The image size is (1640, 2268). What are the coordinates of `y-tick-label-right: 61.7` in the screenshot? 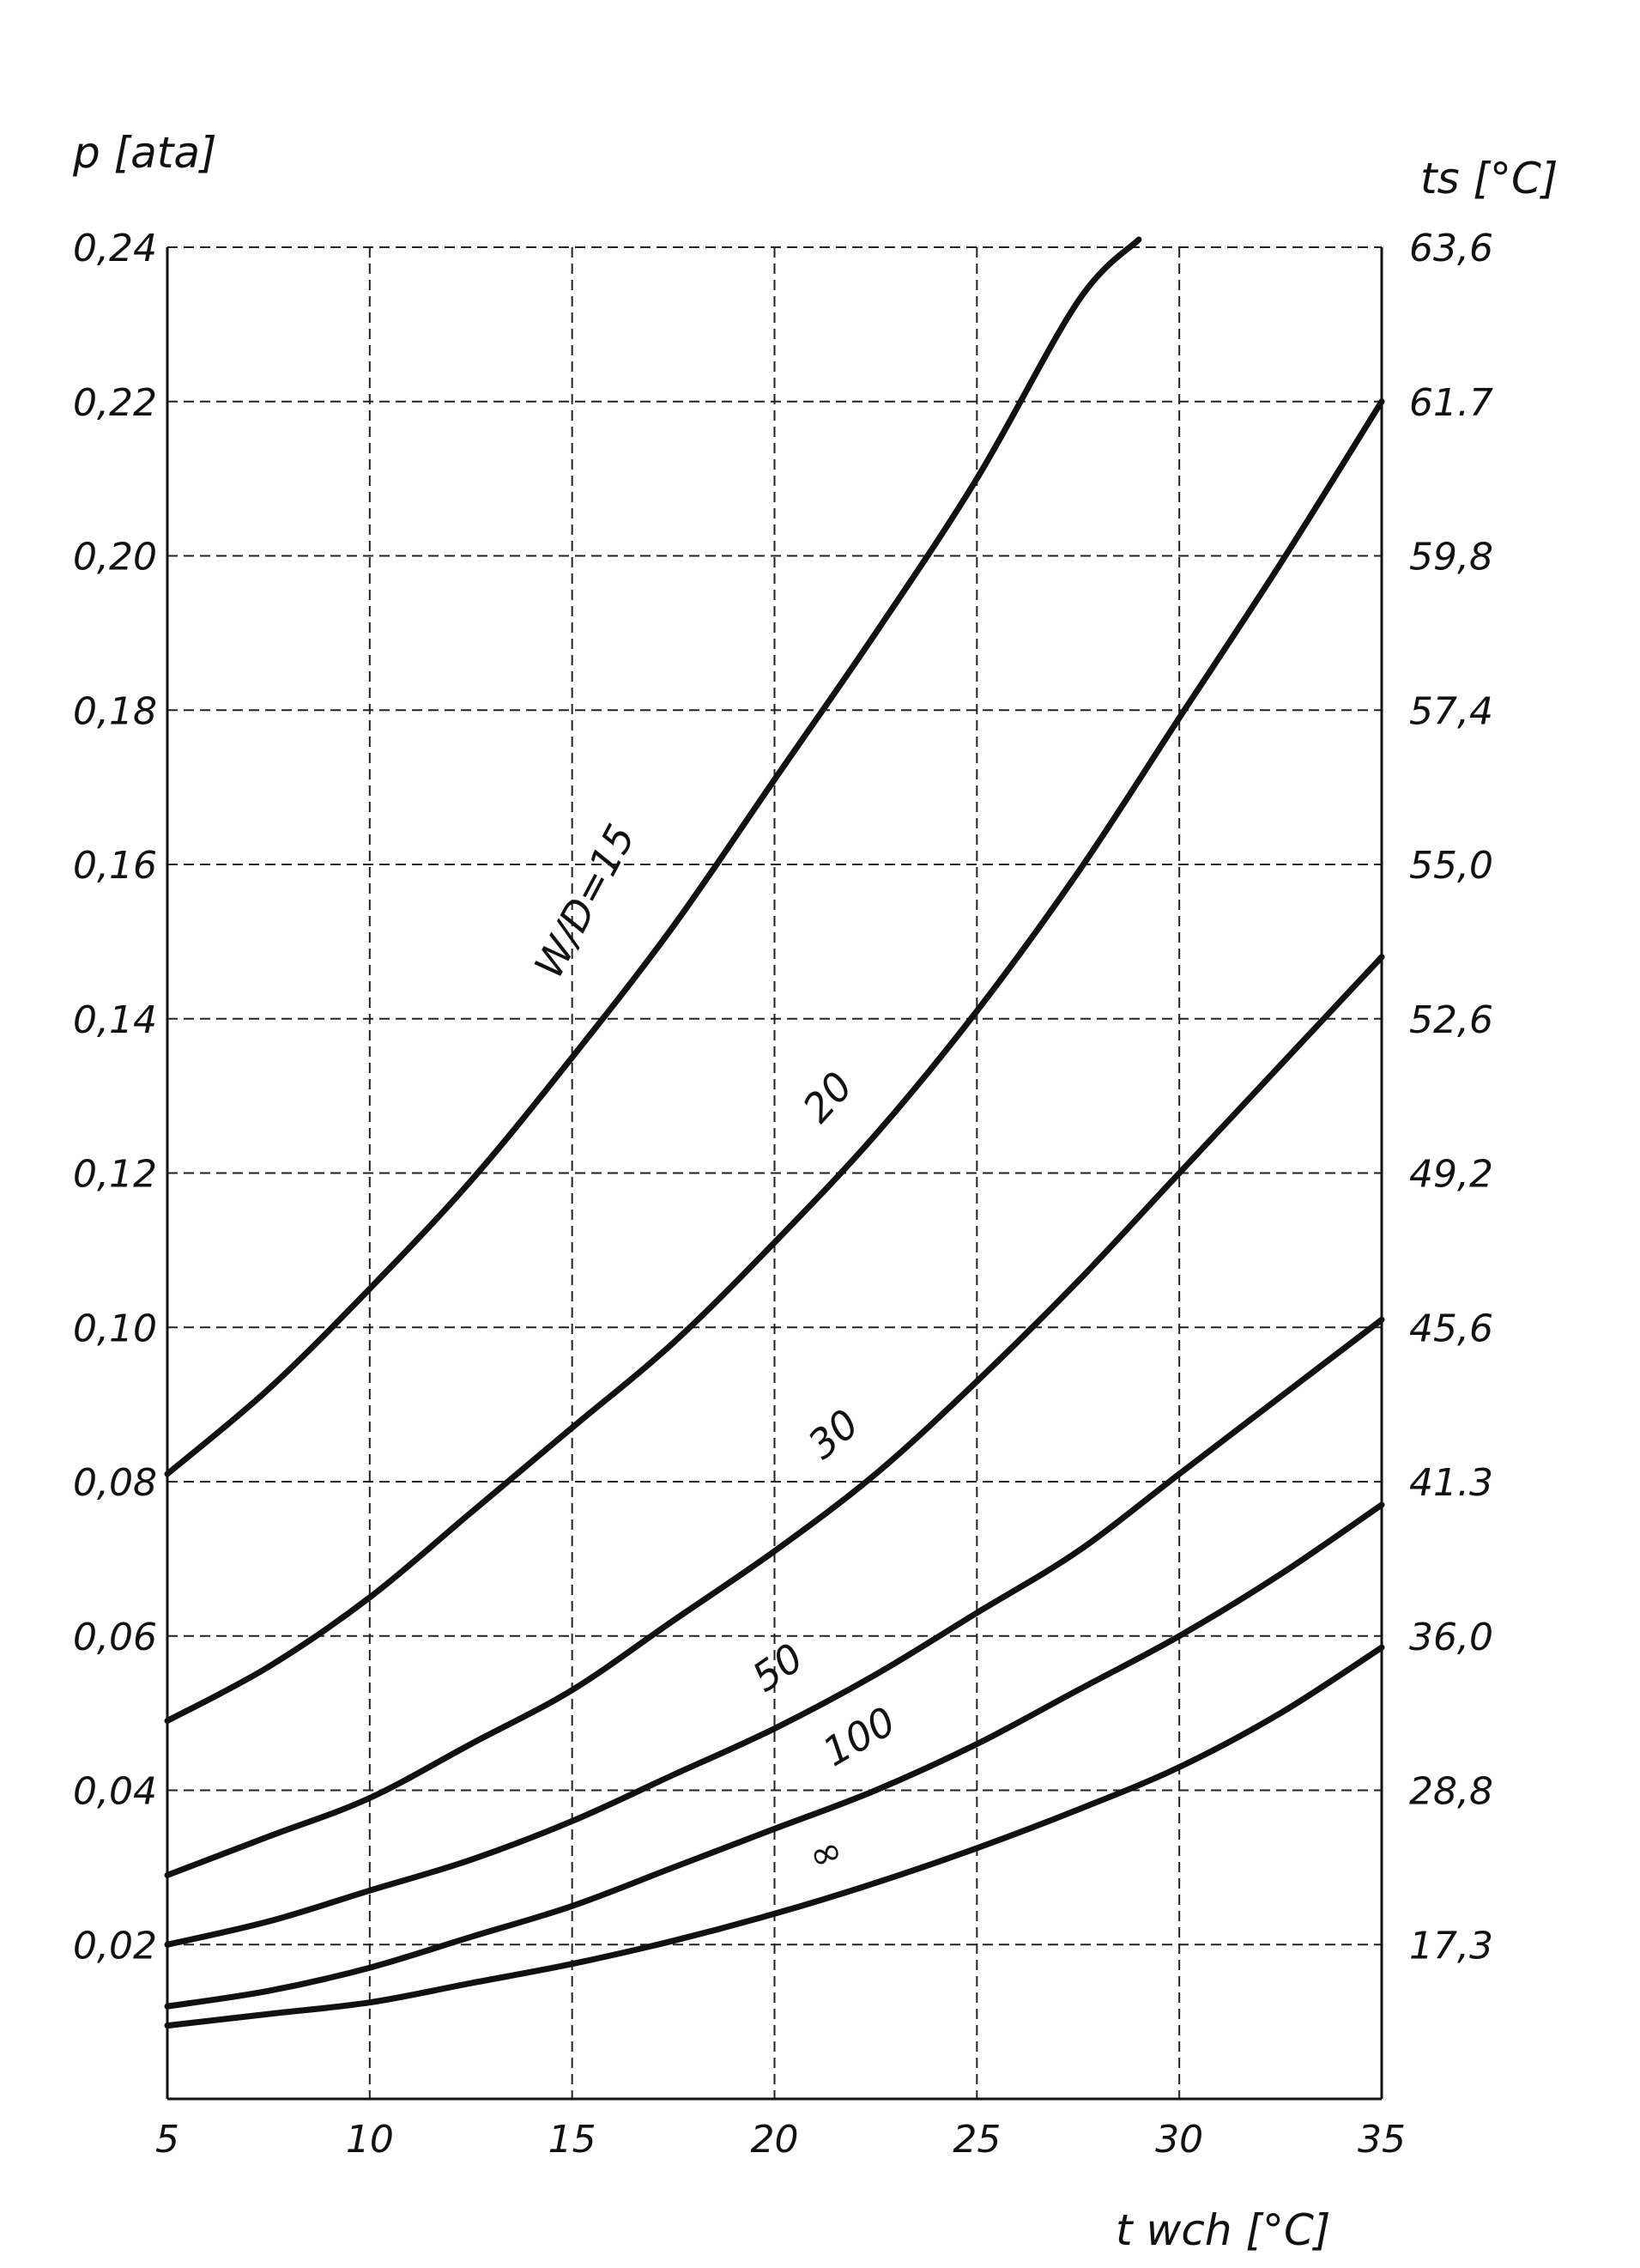 It's located at (1451, 403).